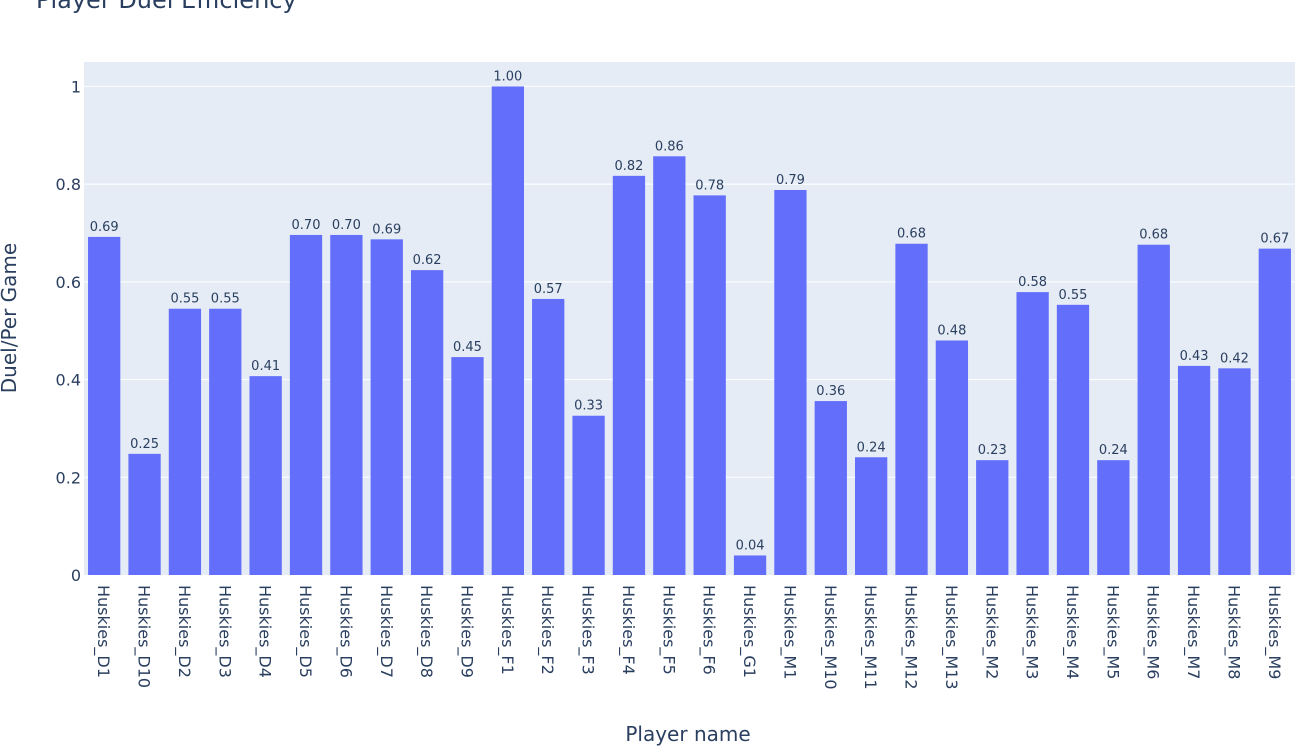 Image resolution: width=1302 pixels, height=756 pixels. I want to click on x-tick-label: Huskies_F3, so click(588, 630).